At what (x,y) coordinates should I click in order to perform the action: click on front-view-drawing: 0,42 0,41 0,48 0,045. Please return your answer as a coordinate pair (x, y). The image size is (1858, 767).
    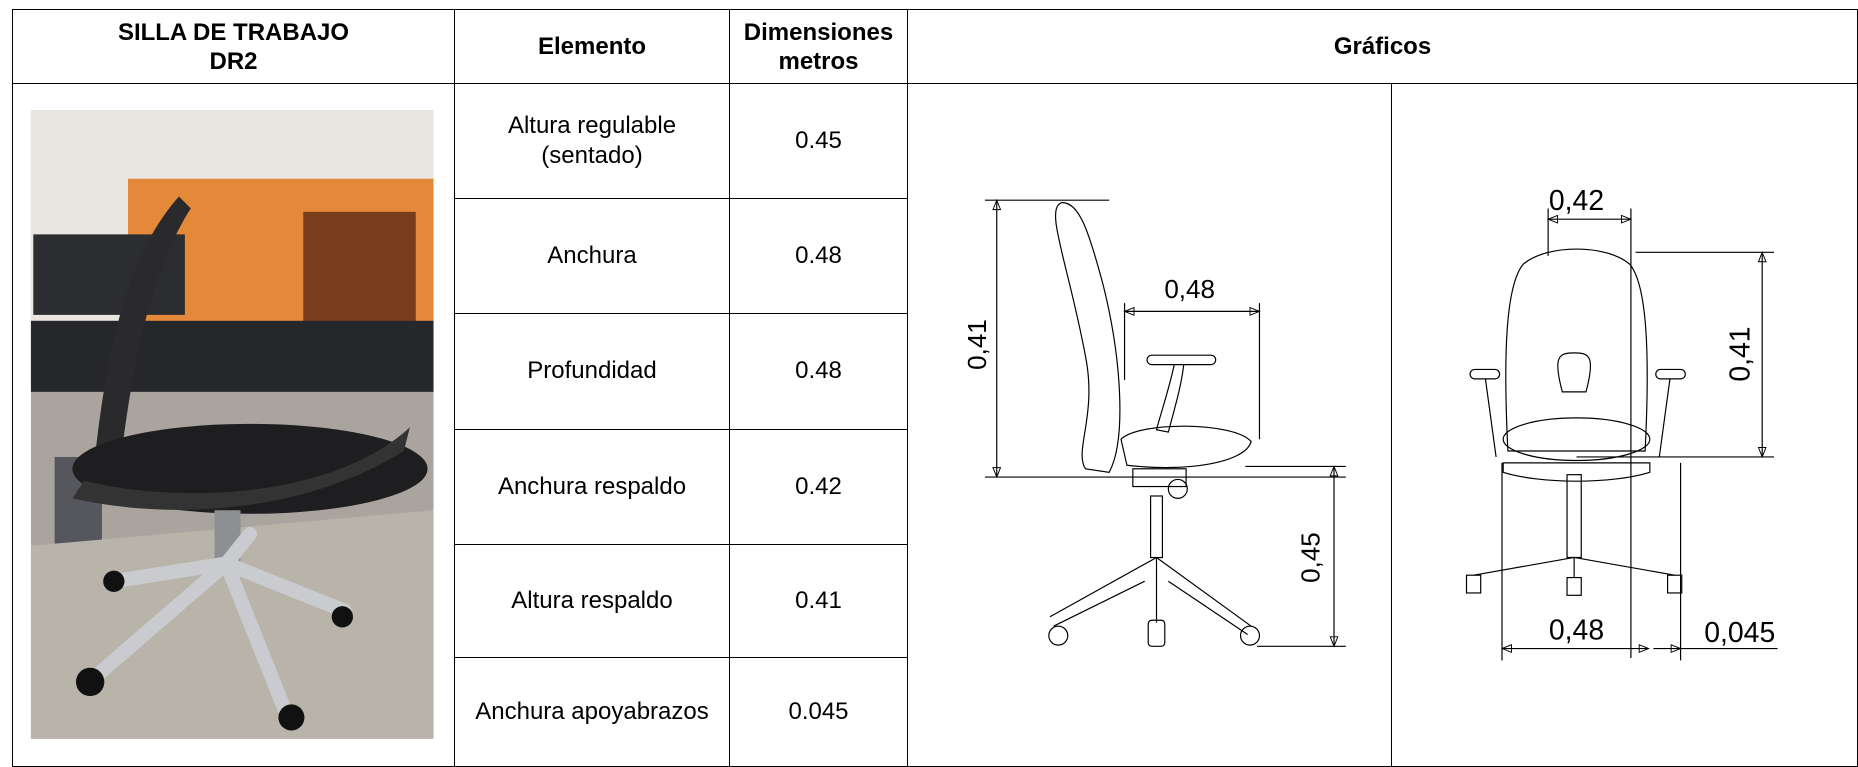
    Looking at the image, I should click on (1621, 423).